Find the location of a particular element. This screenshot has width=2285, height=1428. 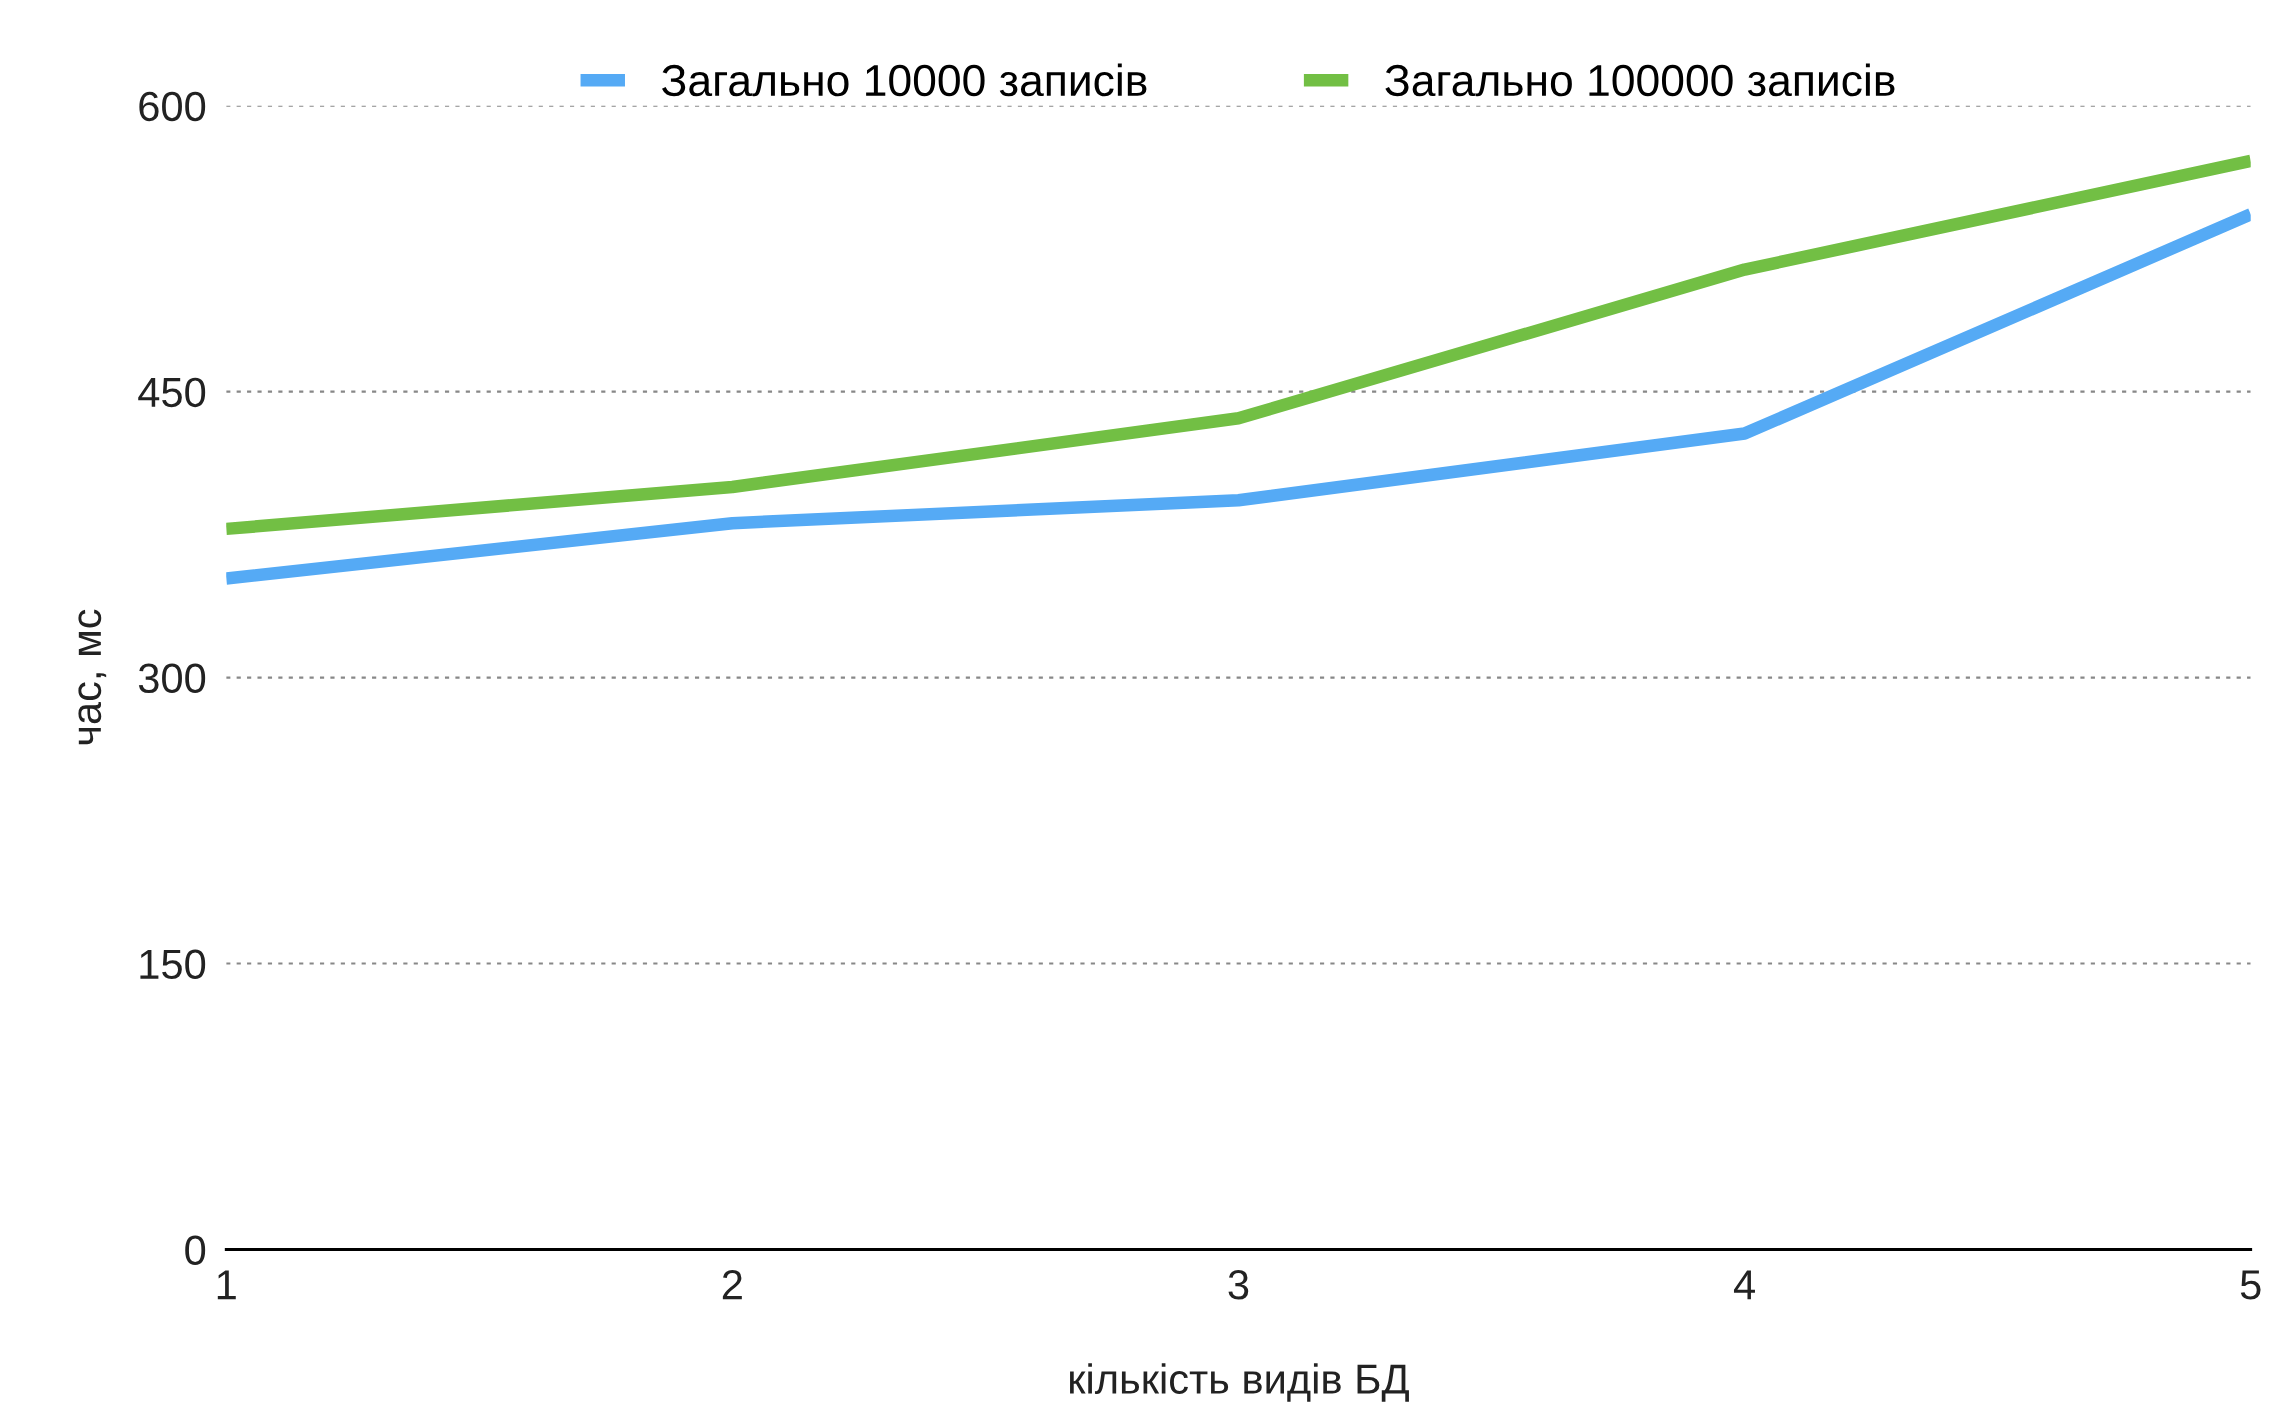

x-tick-label: 1 is located at coordinates (226, 1285).